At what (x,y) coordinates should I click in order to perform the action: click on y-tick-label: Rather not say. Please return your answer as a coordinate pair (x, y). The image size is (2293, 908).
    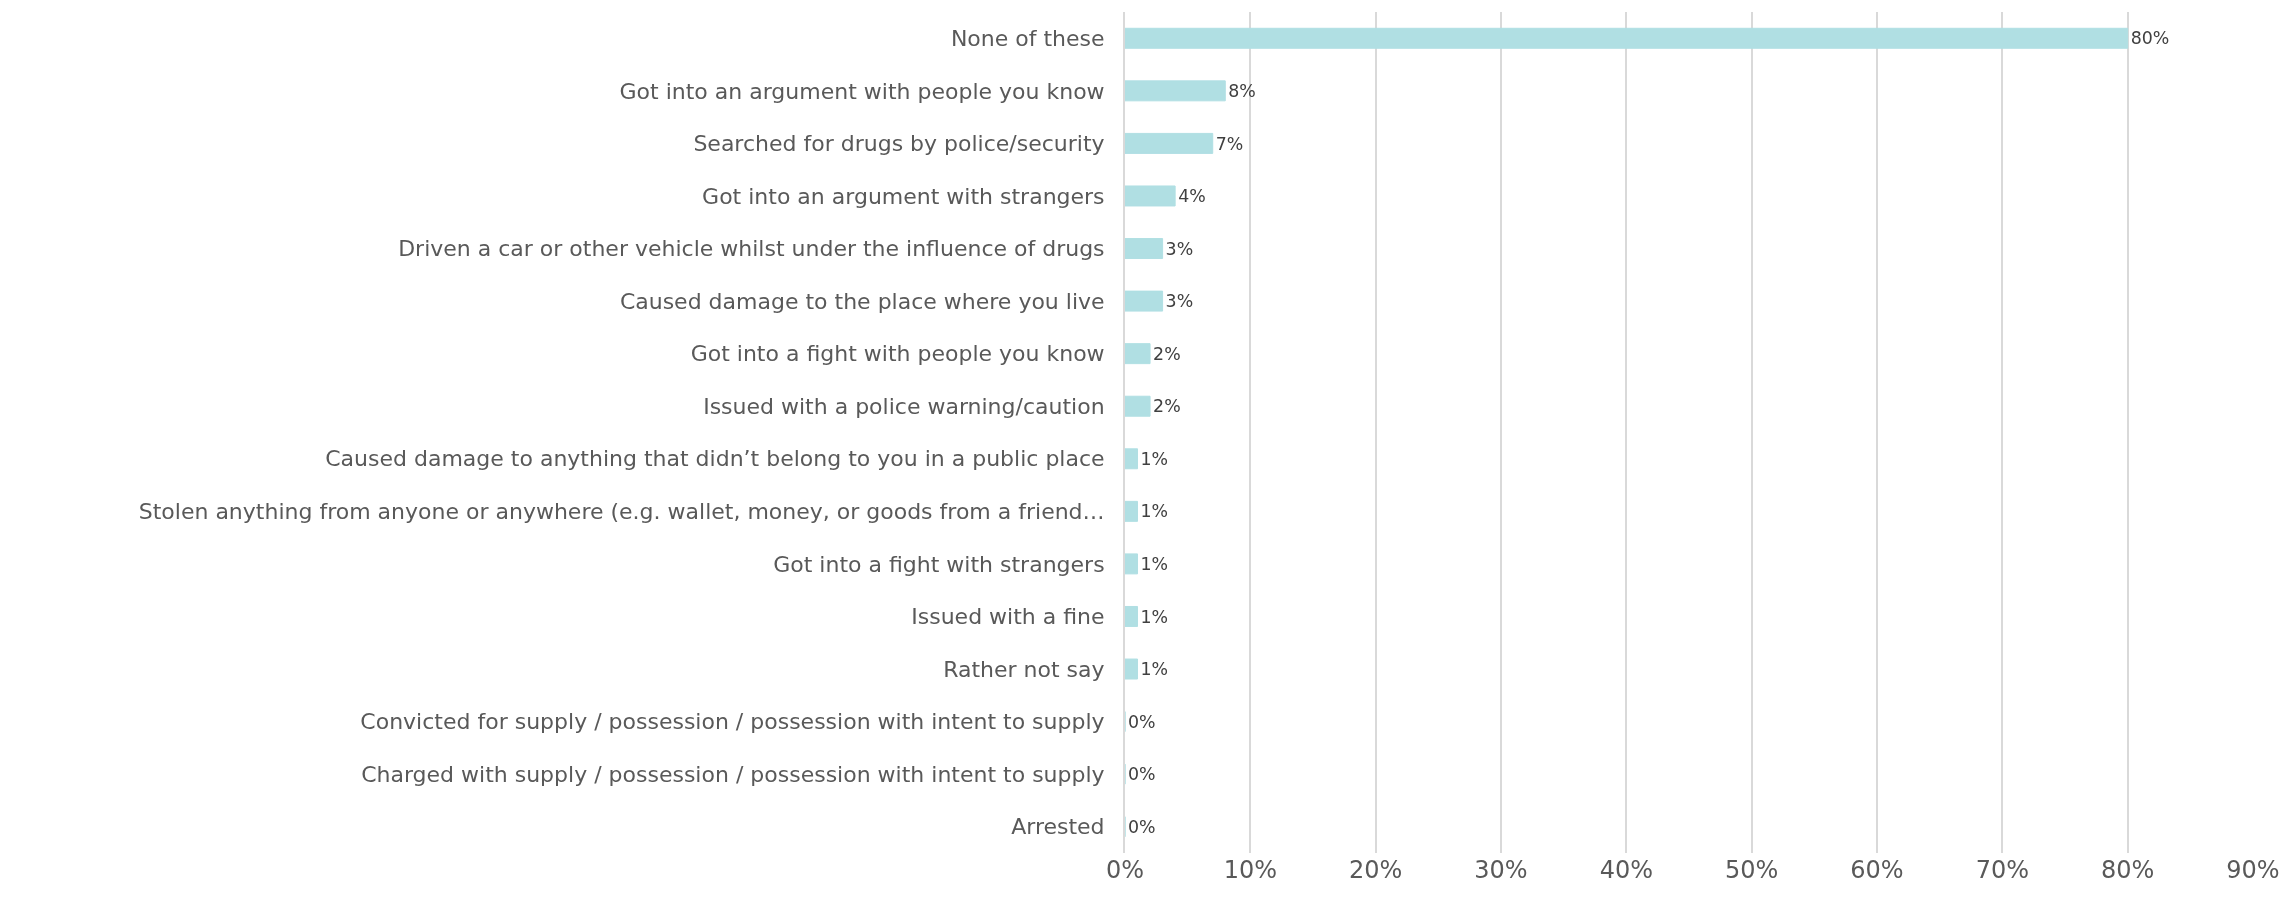
    Looking at the image, I should click on (1024, 669).